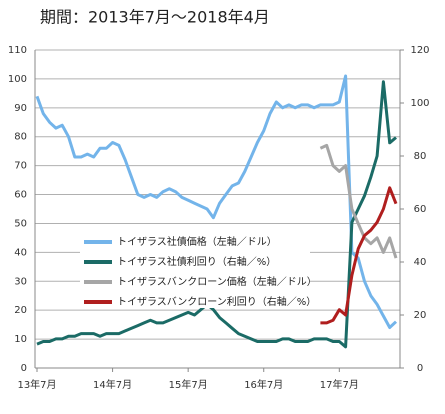 The image size is (445, 414). Describe the element at coordinates (195, 270) in the screenshot. I see `legend` at that location.